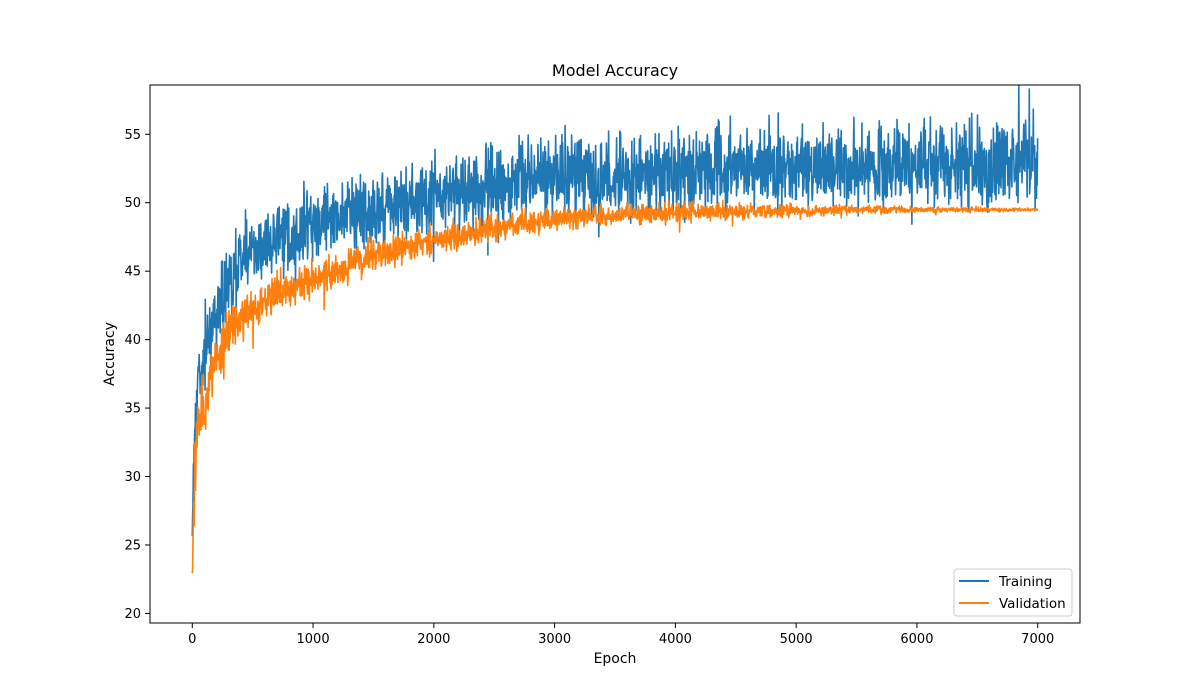 Image resolution: width=1200 pixels, height=700 pixels. I want to click on y-tick-label: 35, so click(132, 409).